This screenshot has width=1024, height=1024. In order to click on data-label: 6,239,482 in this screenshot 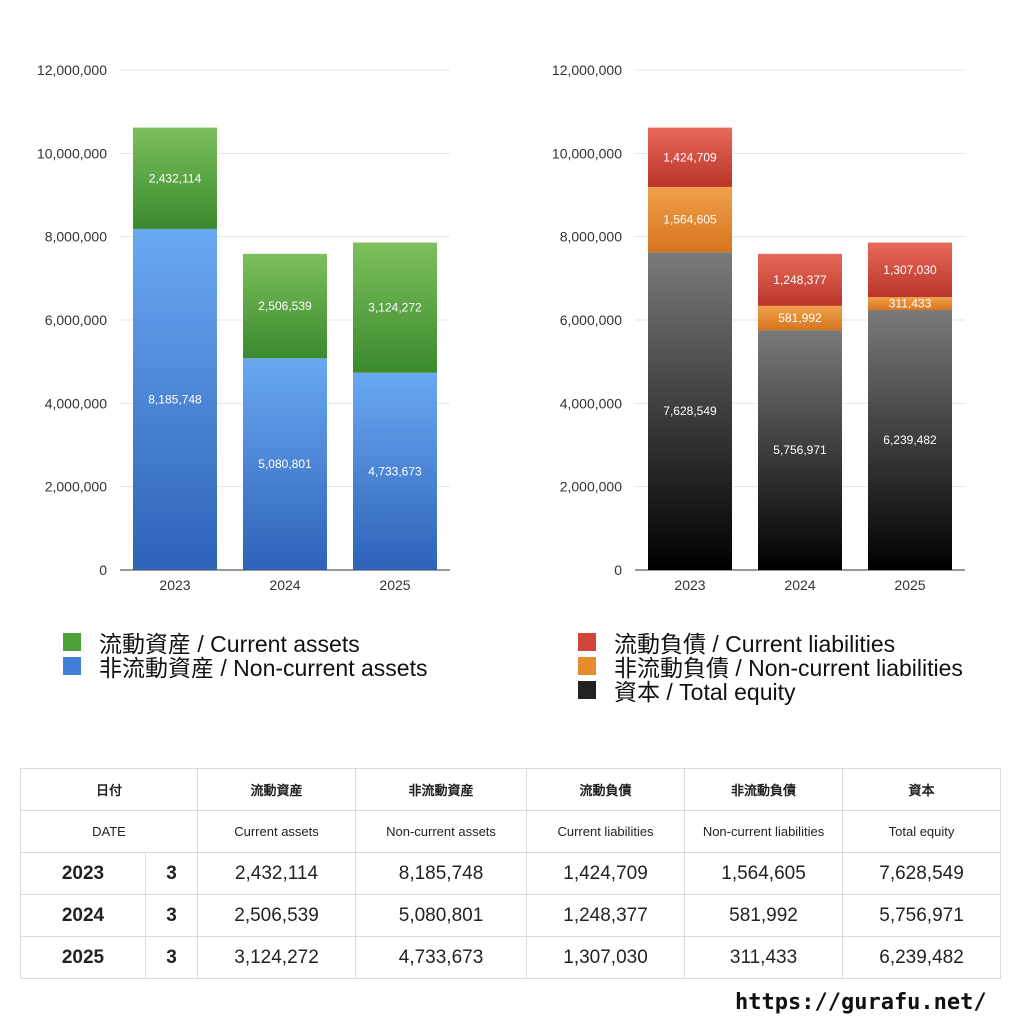, I will do `click(910, 440)`.